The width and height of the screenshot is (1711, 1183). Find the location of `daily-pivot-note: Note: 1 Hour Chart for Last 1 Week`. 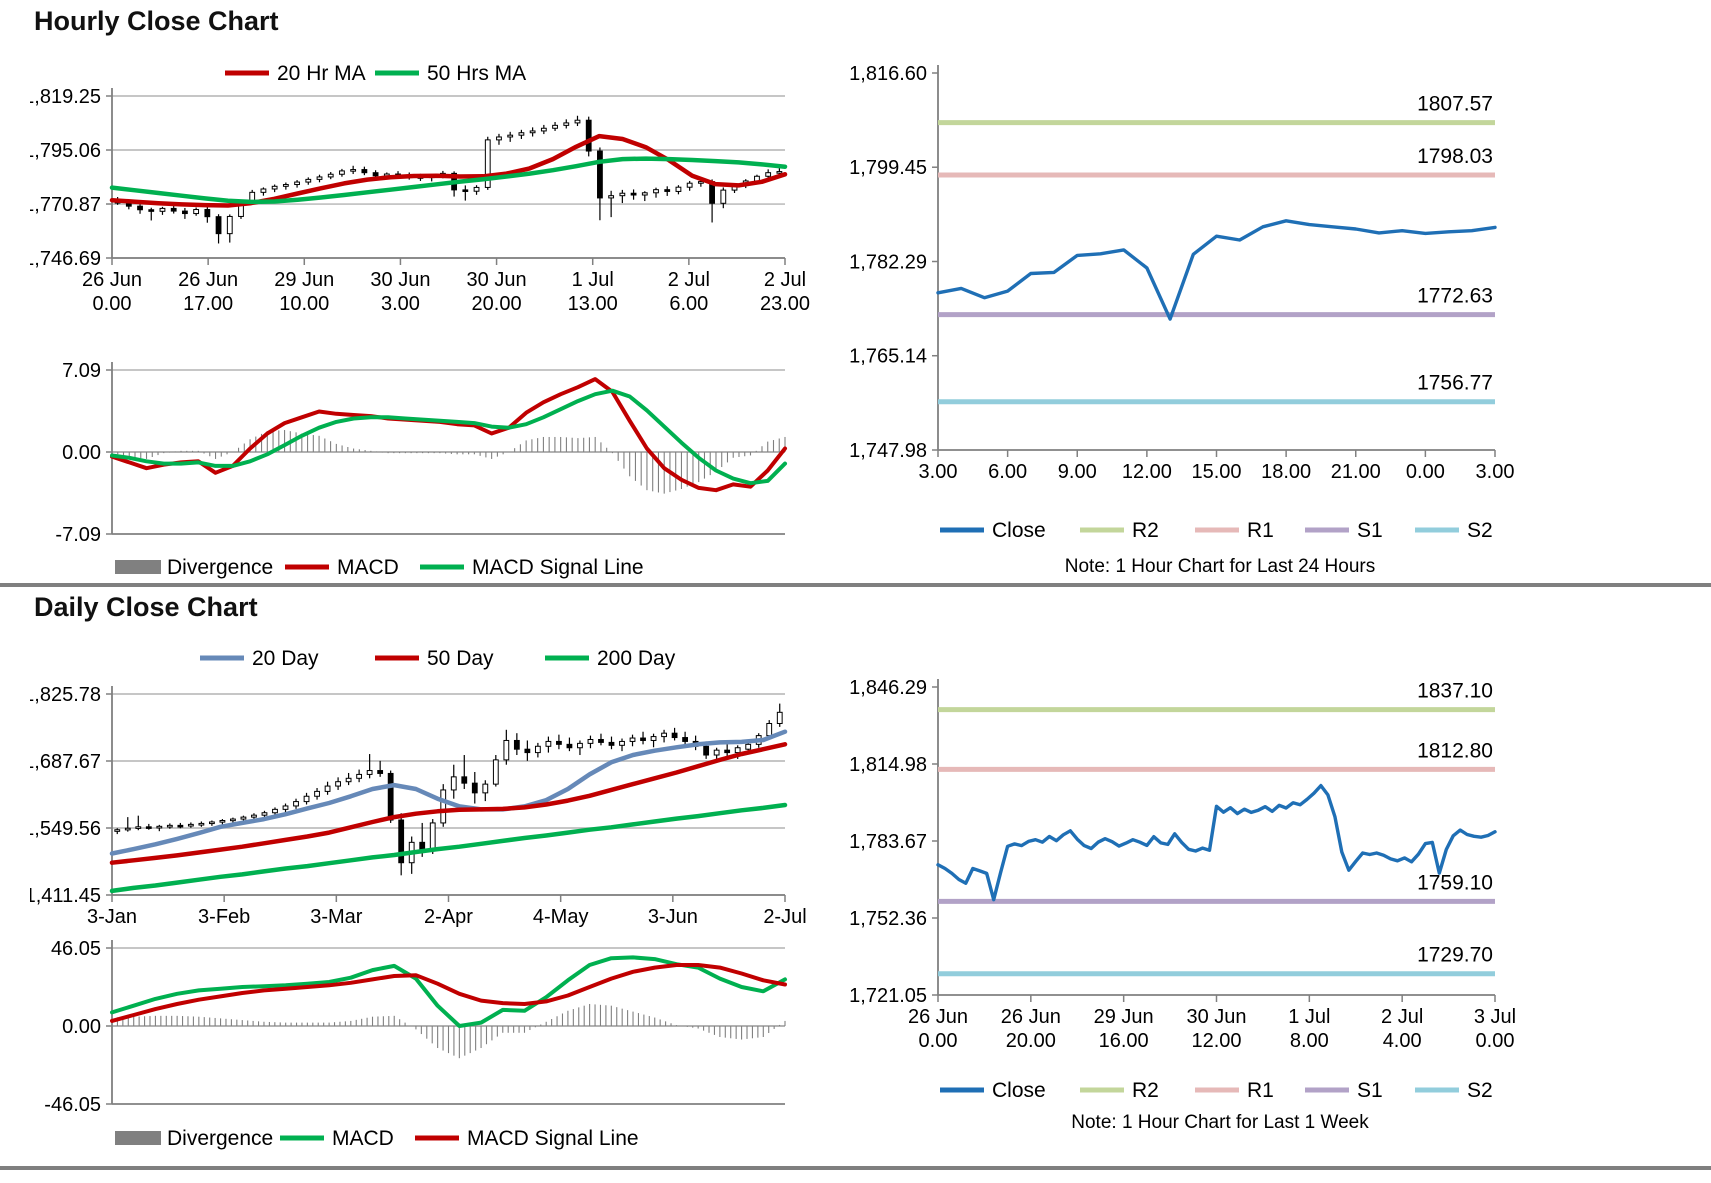

daily-pivot-note: Note: 1 Hour Chart for Last 1 Week is located at coordinates (1220, 1122).